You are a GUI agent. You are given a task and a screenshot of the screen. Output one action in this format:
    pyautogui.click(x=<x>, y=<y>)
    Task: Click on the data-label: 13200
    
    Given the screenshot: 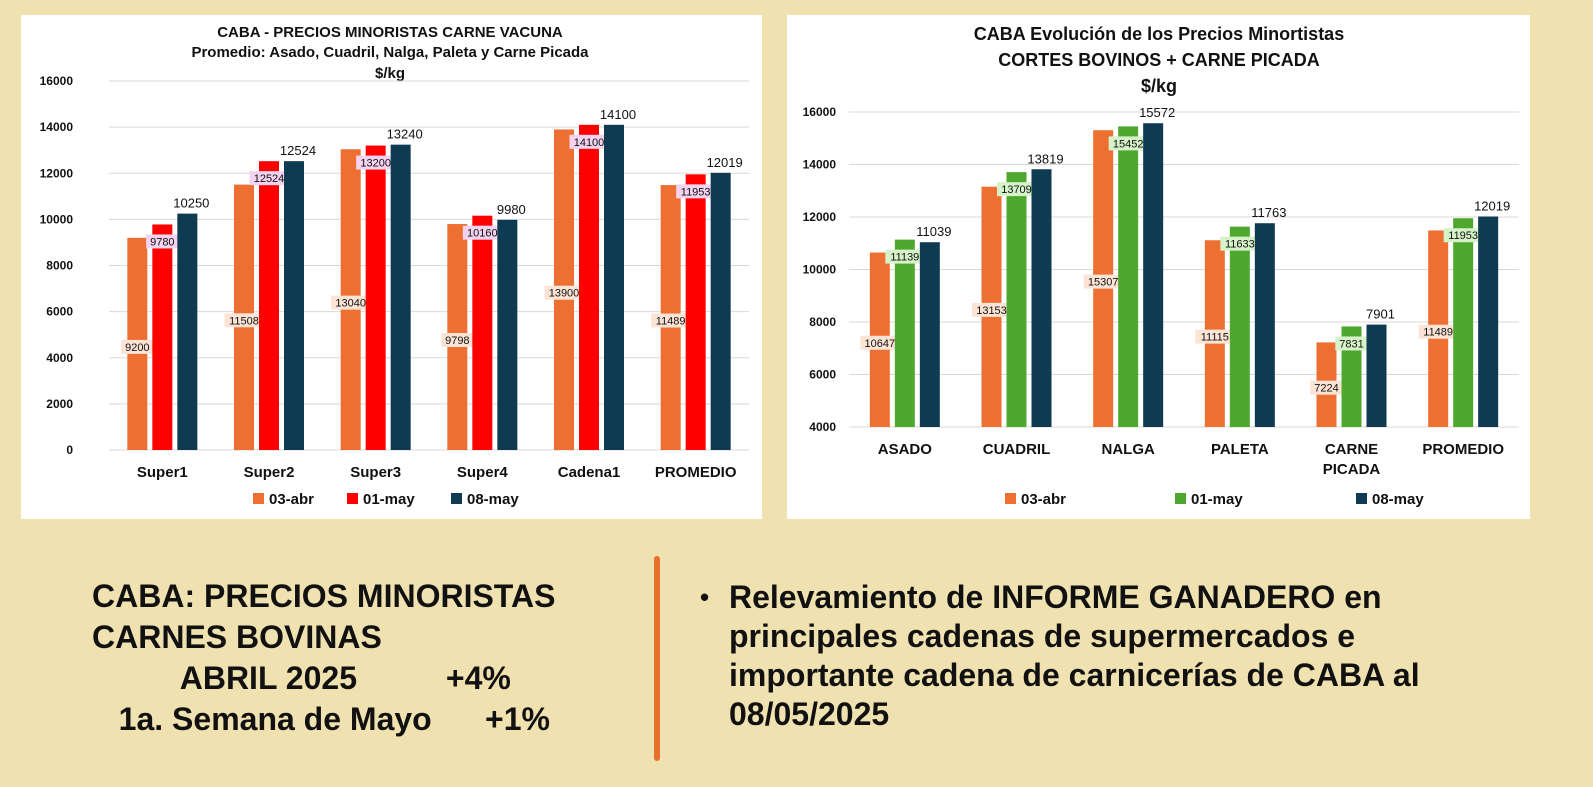 What is the action you would take?
    pyautogui.click(x=375, y=164)
    